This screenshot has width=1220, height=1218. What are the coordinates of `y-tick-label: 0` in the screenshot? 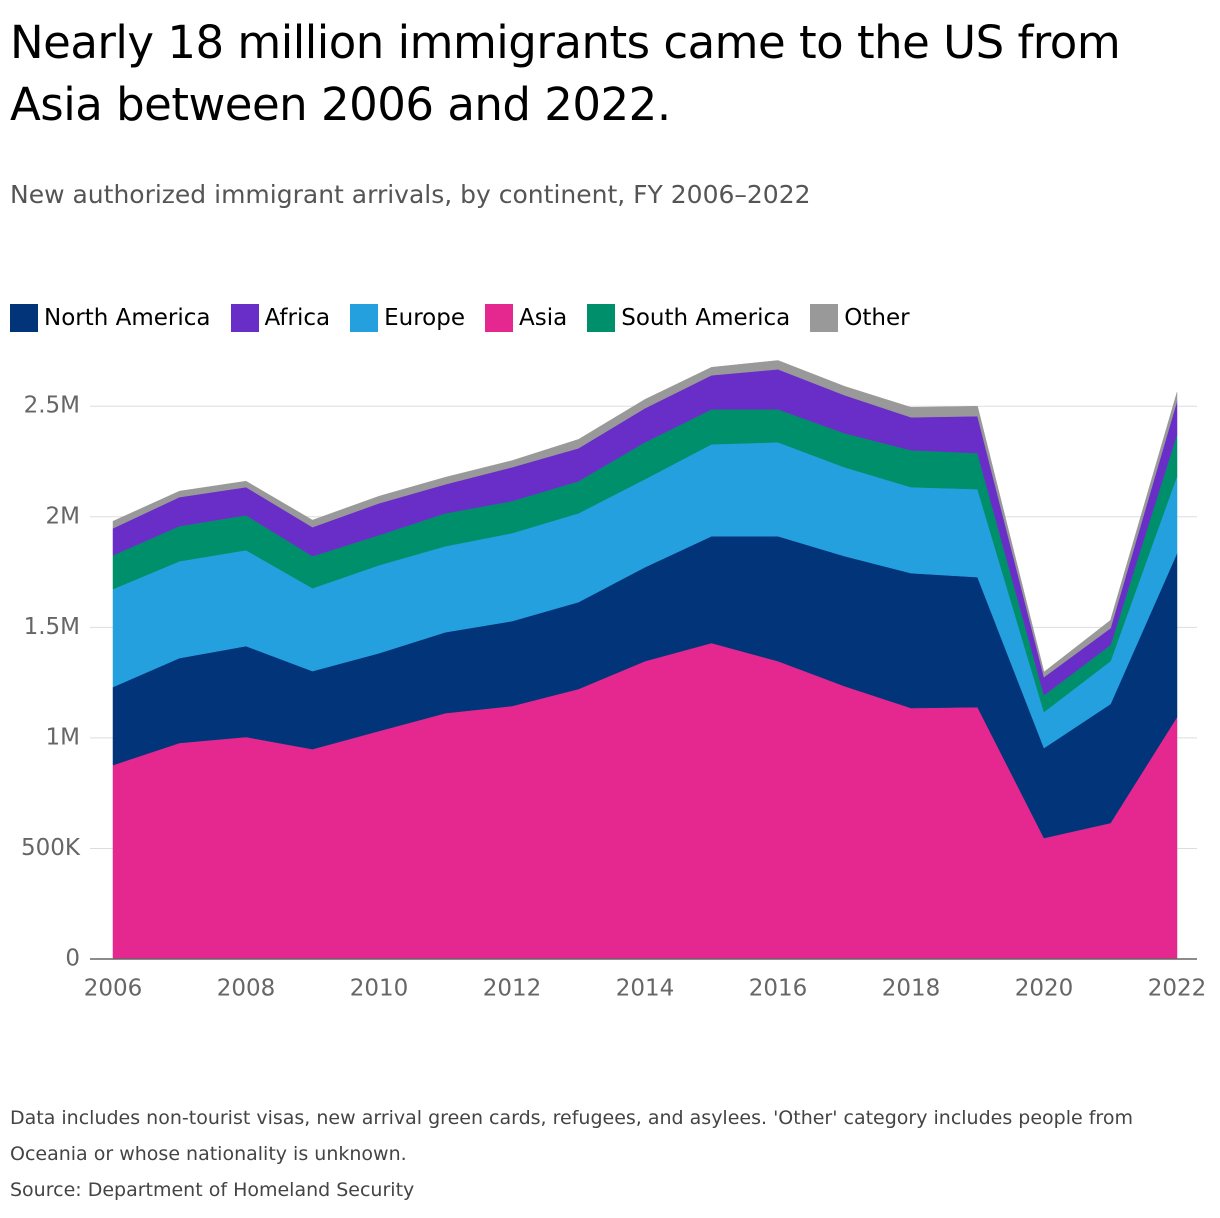 It's located at (72, 959).